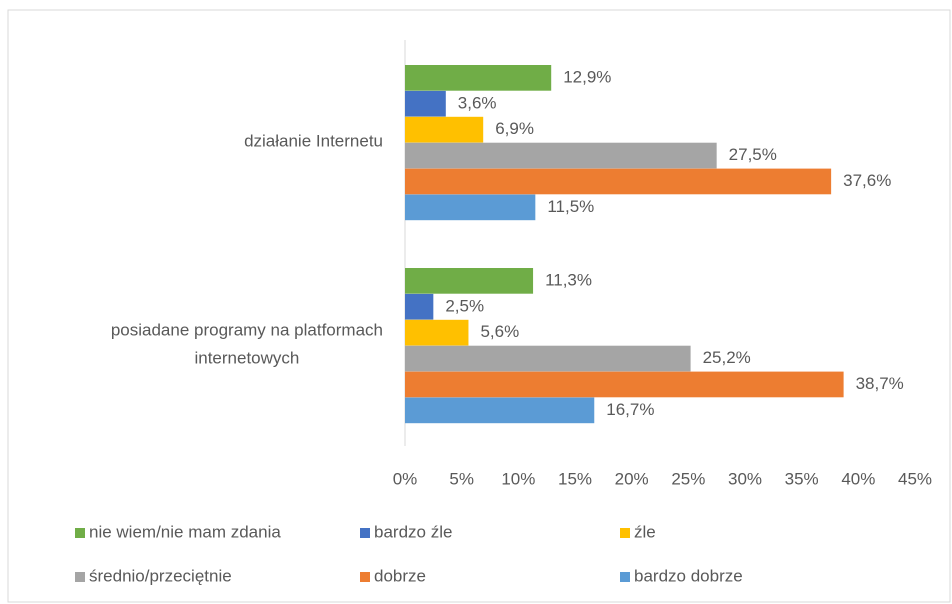 The height and width of the screenshot is (604, 952). What do you see at coordinates (400, 575) in the screenshot?
I see `legend-label: dobrze` at bounding box center [400, 575].